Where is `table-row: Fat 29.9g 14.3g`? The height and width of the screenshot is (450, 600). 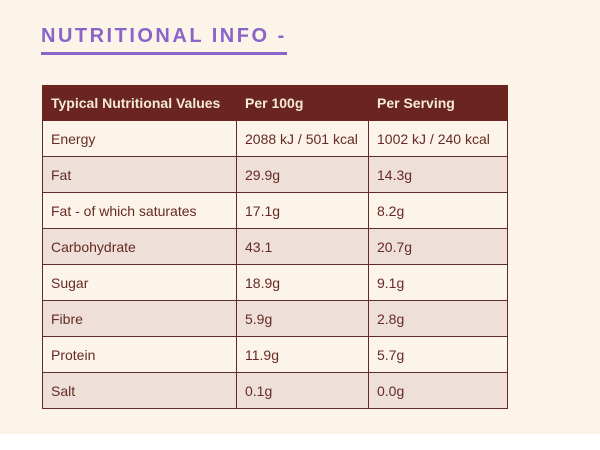 table-row: Fat 29.9g 14.3g is located at coordinates (275, 174).